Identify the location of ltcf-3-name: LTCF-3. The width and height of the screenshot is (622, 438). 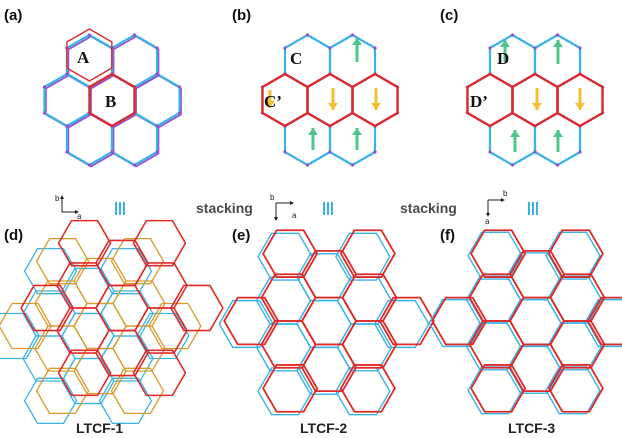
(531, 428).